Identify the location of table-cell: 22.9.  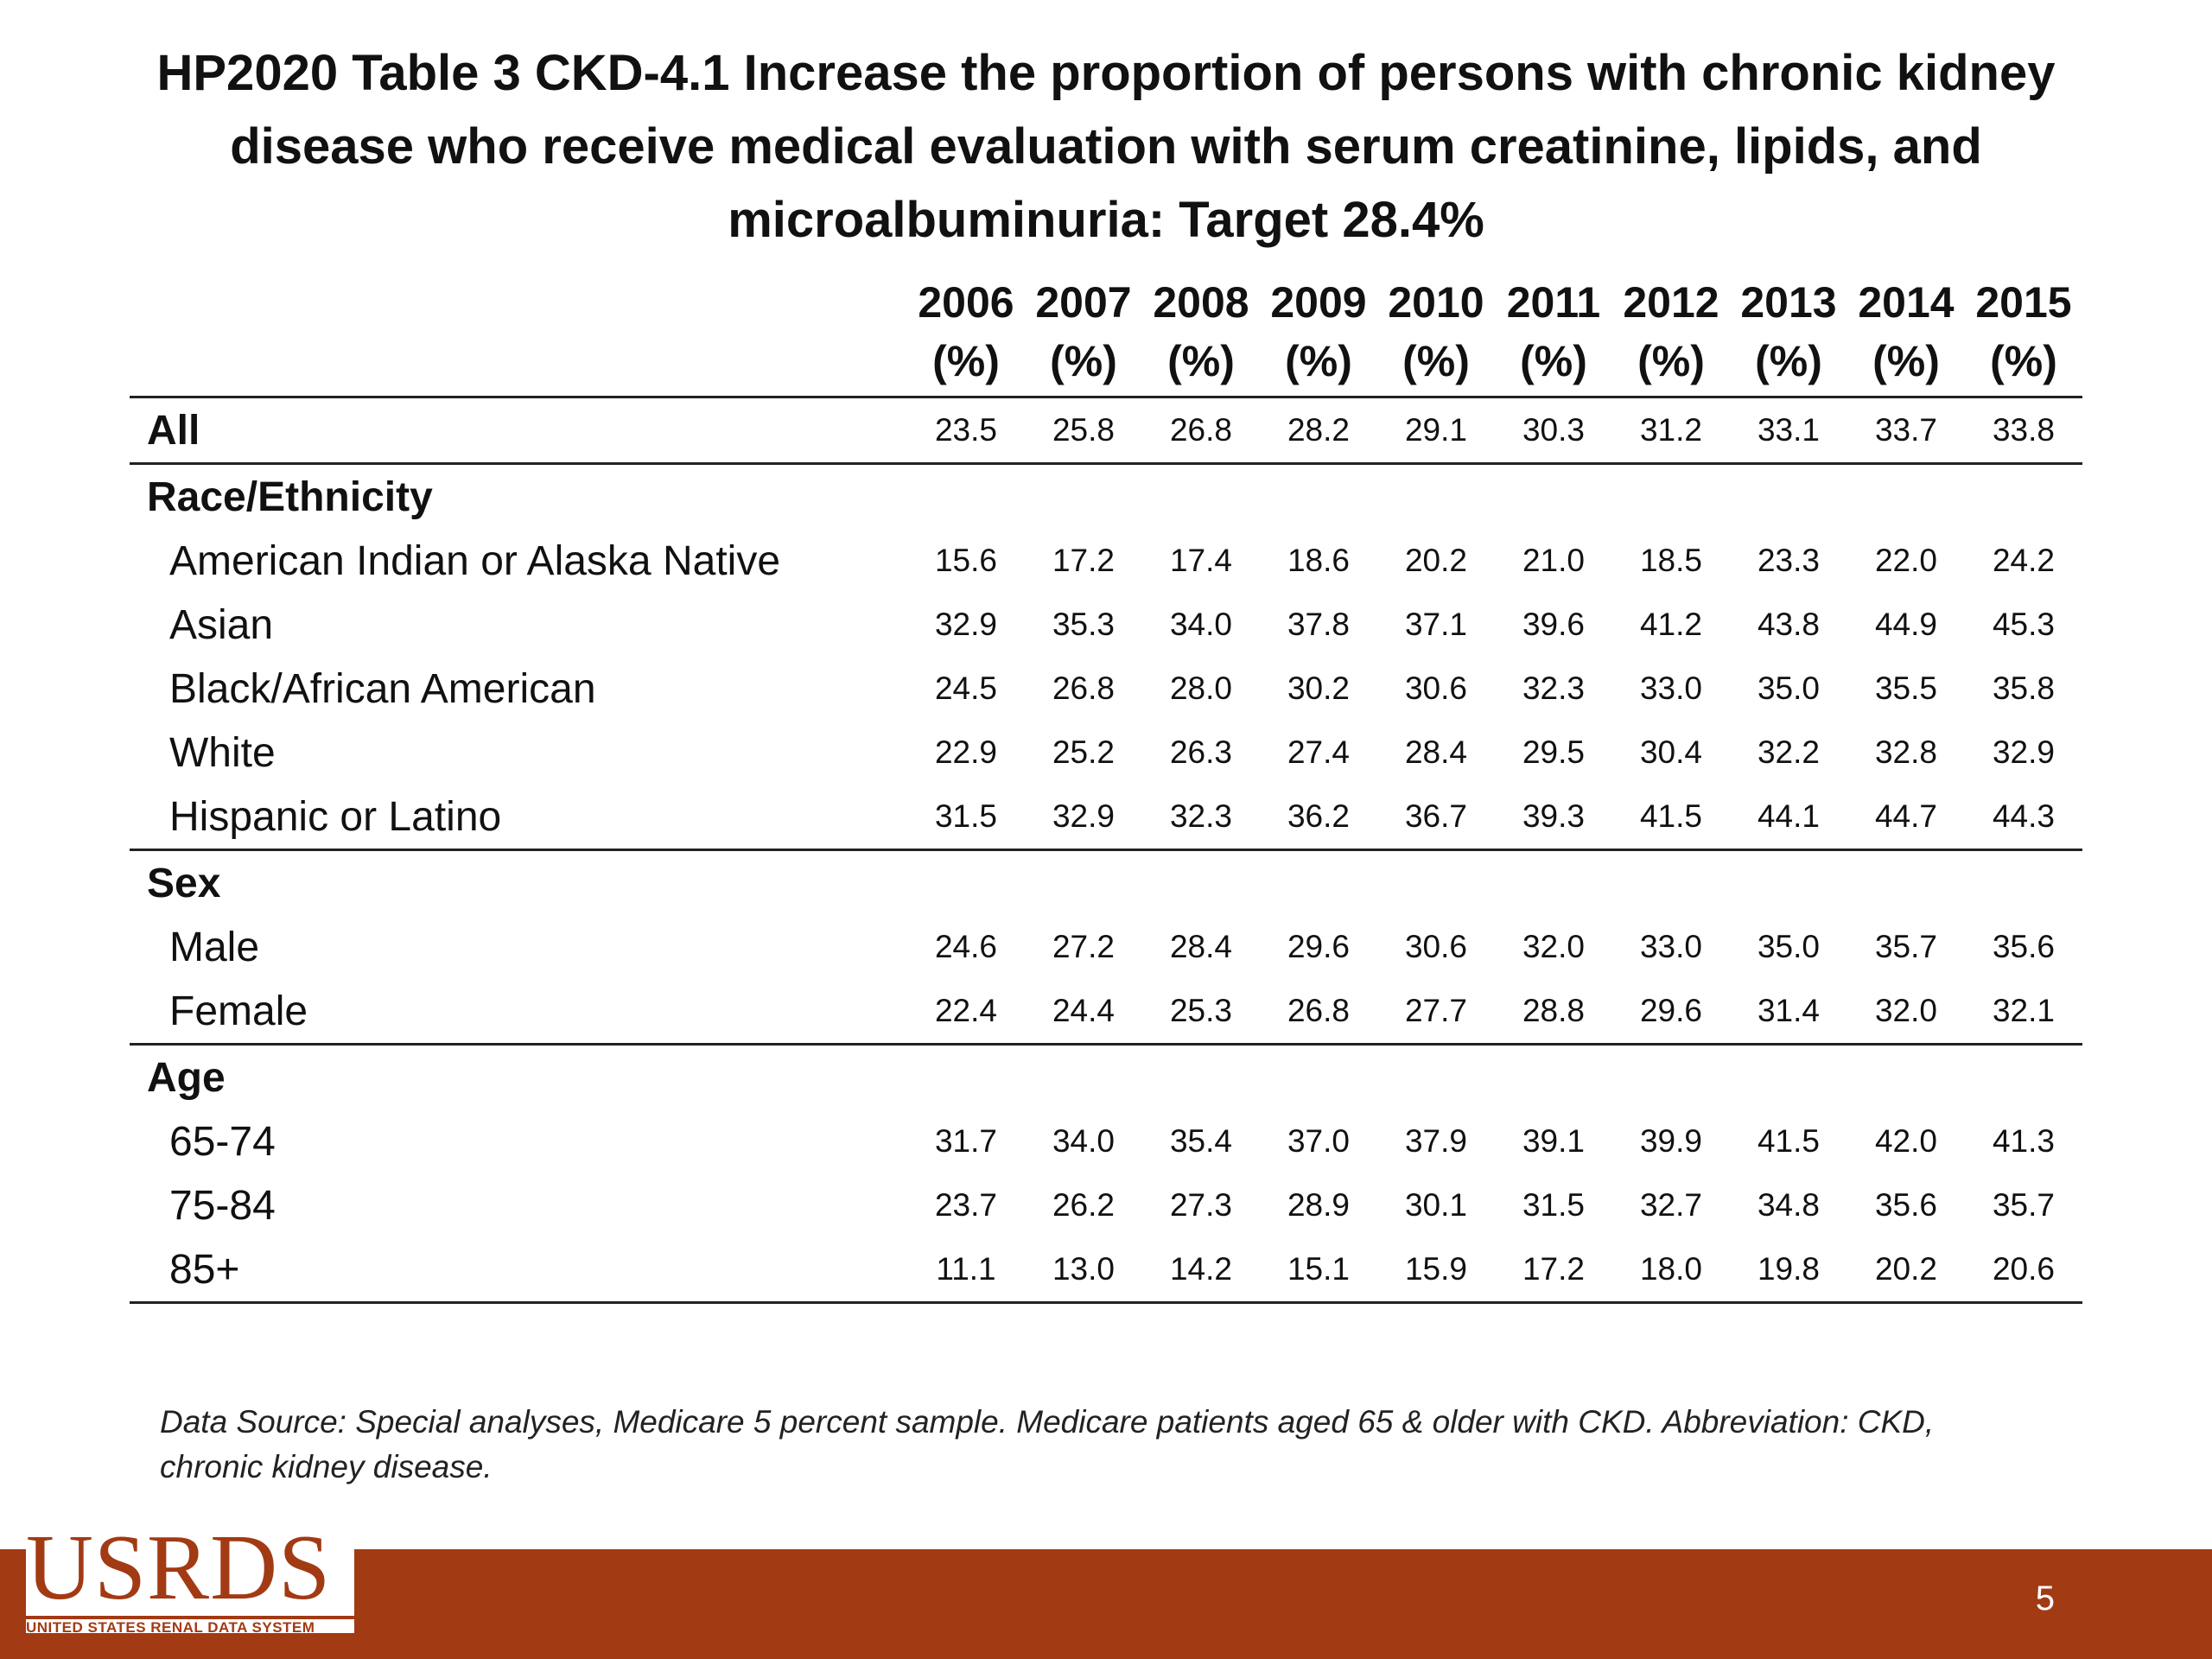
(965, 752).